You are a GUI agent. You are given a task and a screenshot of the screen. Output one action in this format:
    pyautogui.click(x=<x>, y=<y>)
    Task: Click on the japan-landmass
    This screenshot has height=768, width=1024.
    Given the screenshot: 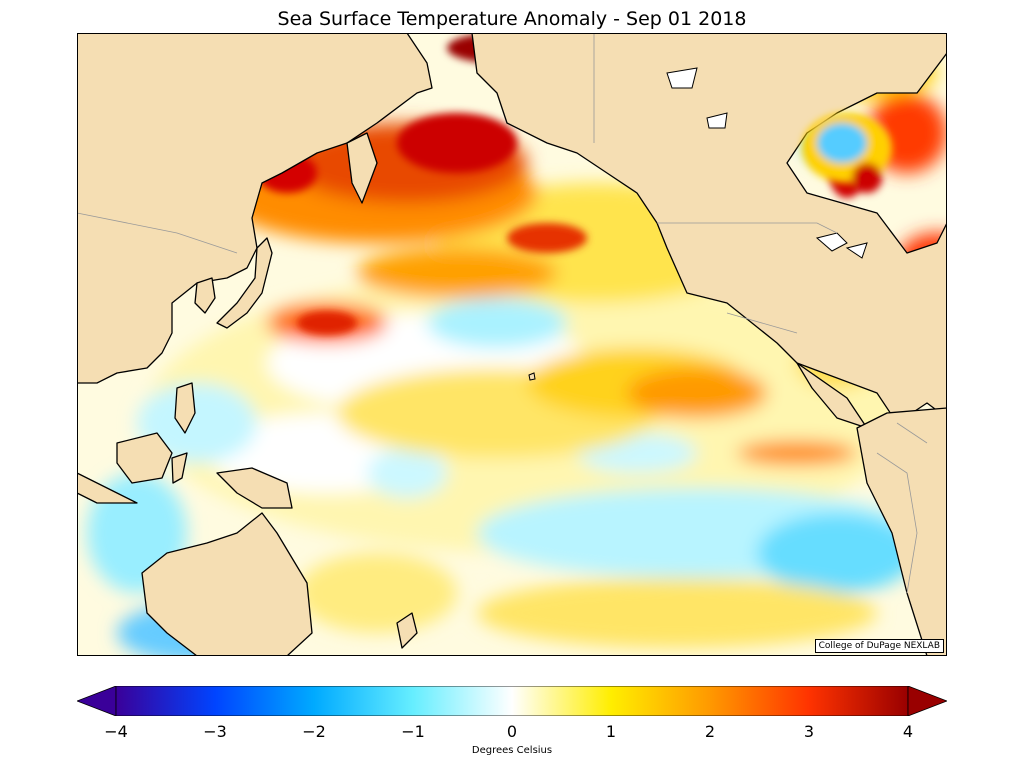 What is the action you would take?
    pyautogui.click(x=244, y=283)
    